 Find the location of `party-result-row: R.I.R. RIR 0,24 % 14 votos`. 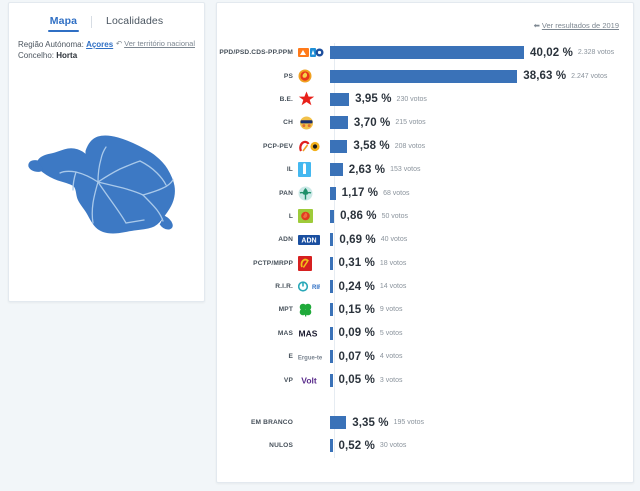

party-result-row: R.I.R. RIR 0,24 % 14 votos is located at coordinates (425, 286).